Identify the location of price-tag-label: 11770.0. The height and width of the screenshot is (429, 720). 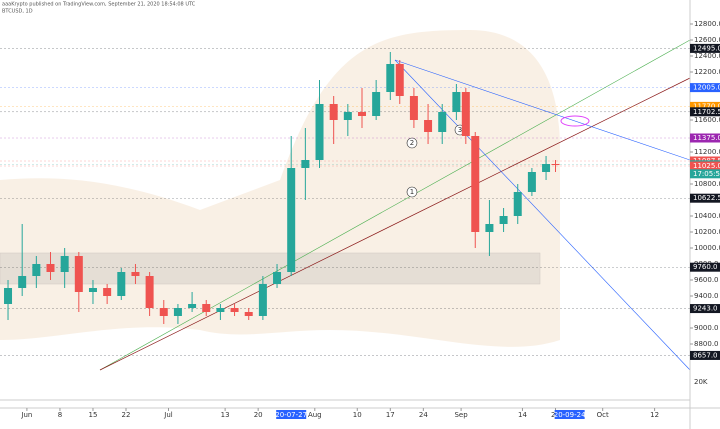
(706, 106).